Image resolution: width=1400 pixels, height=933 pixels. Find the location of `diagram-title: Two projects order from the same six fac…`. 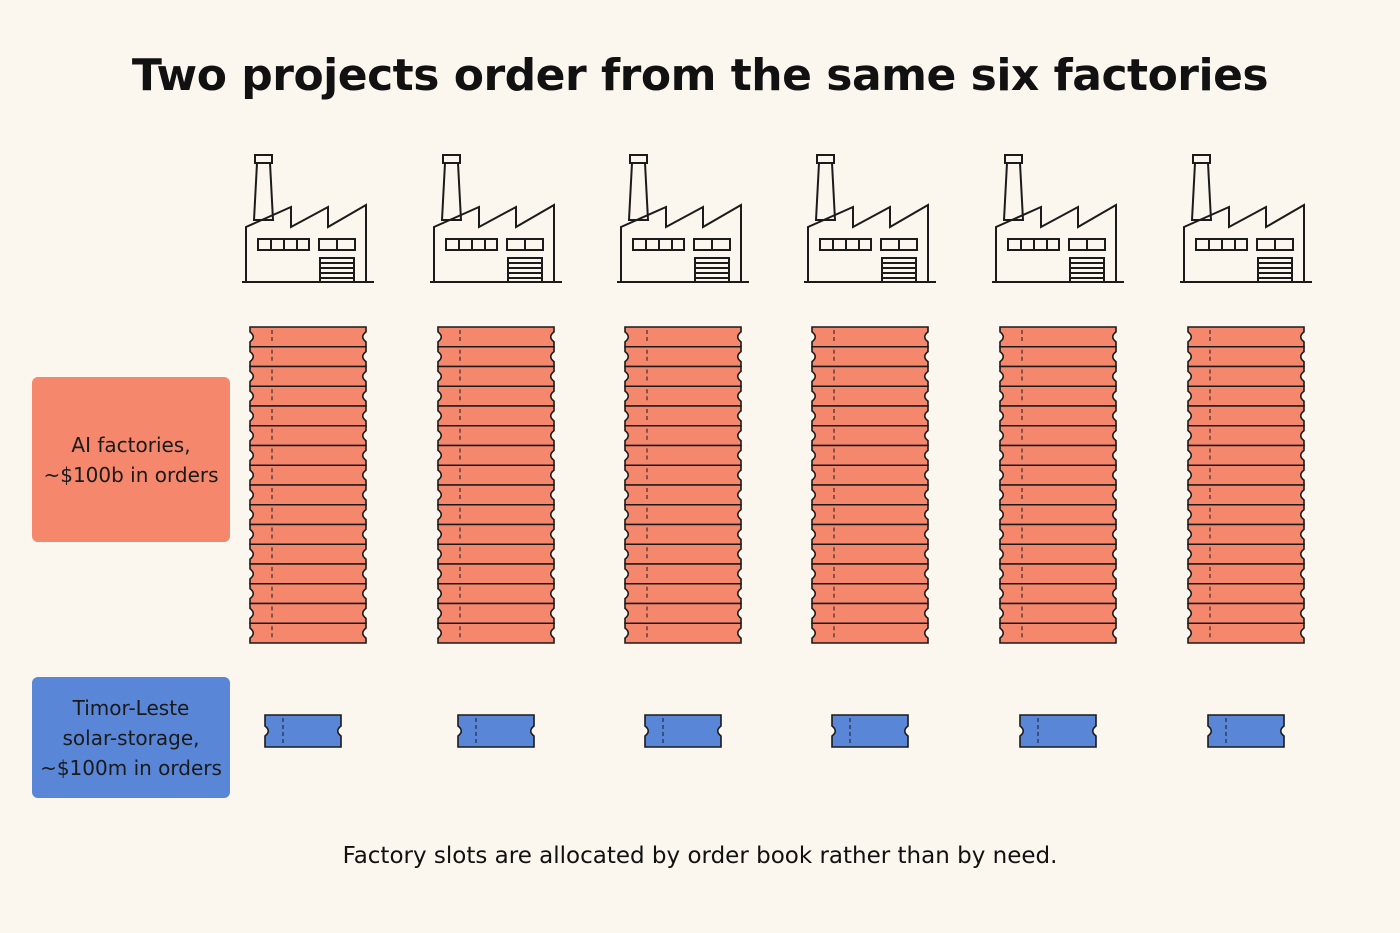

diagram-title: Two projects order from the same six fac… is located at coordinates (700, 75).